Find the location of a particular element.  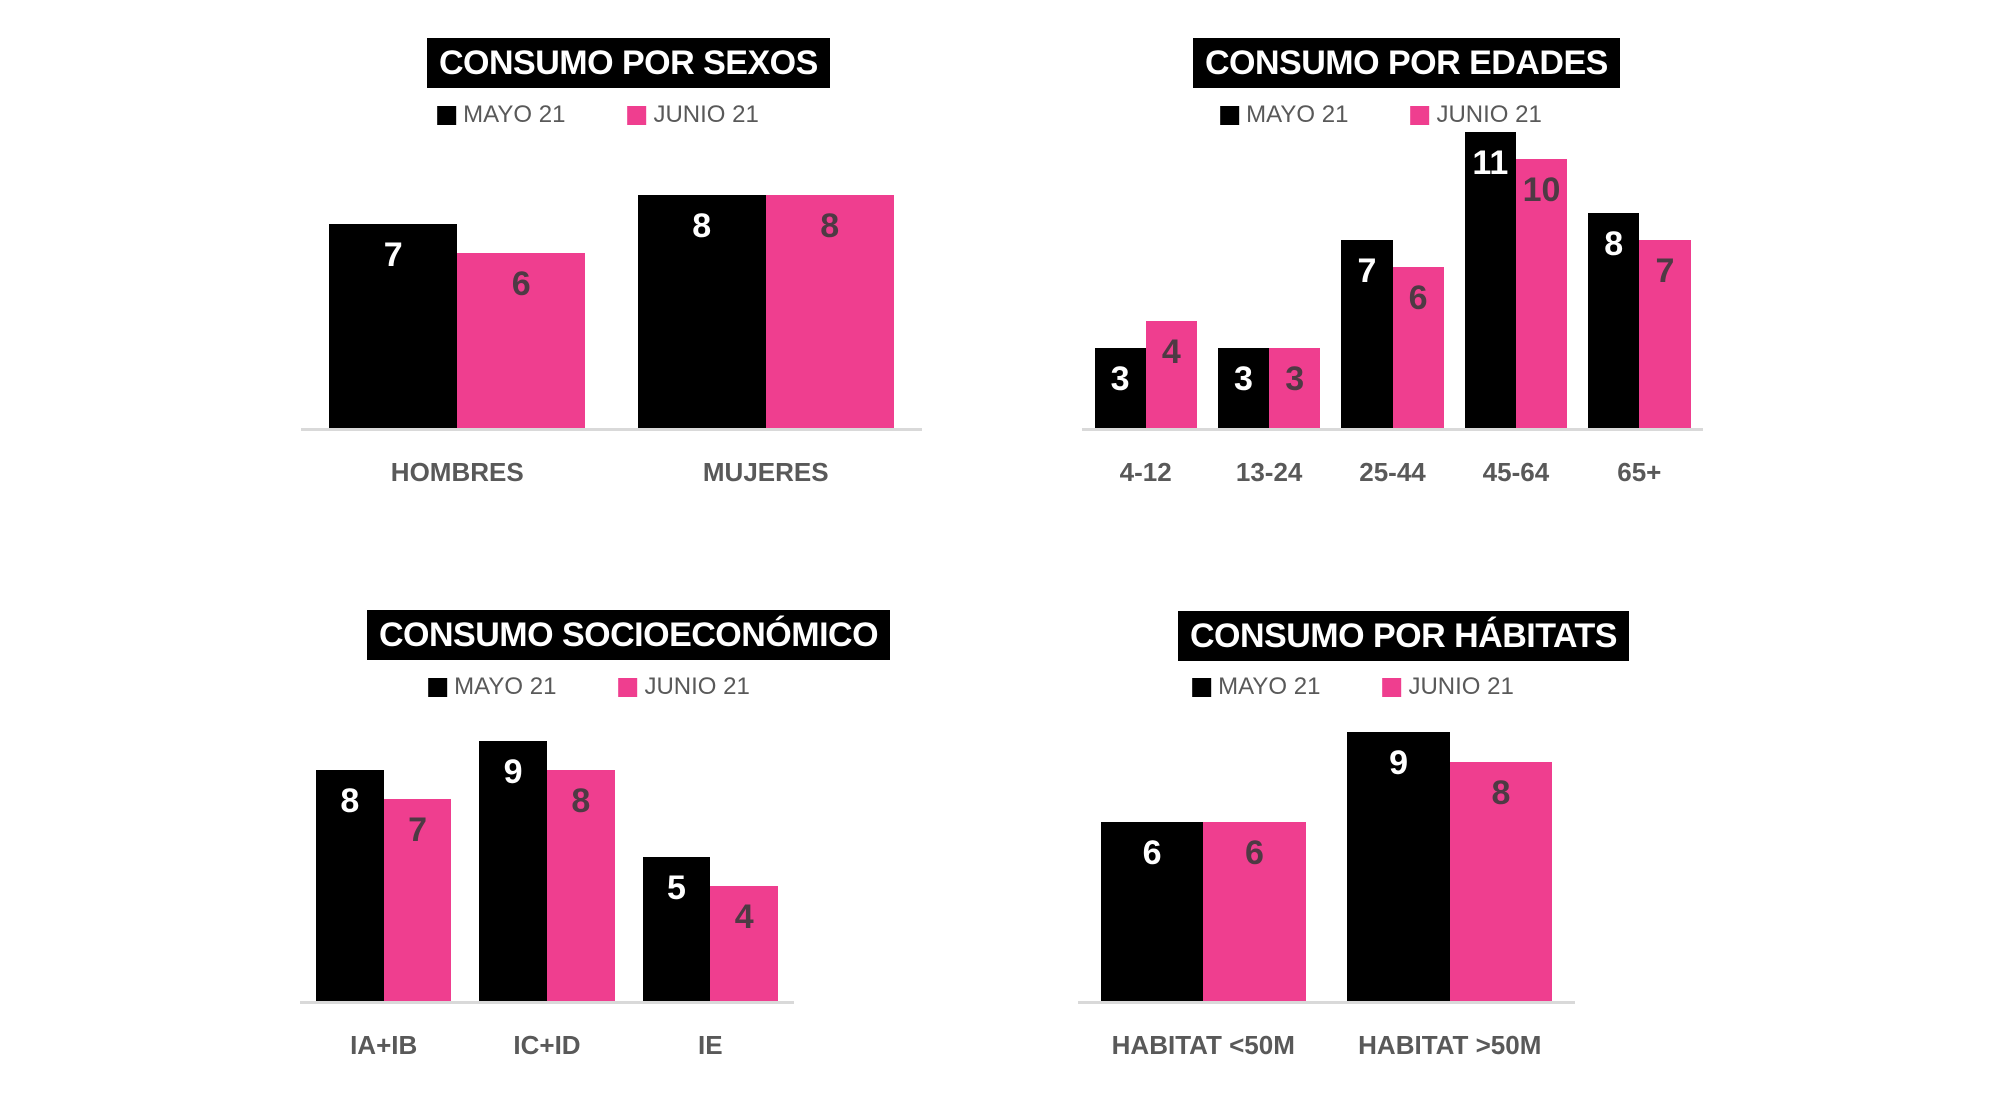

chart-category-axis: IA+IB IC+ID IE is located at coordinates (547, 1045).